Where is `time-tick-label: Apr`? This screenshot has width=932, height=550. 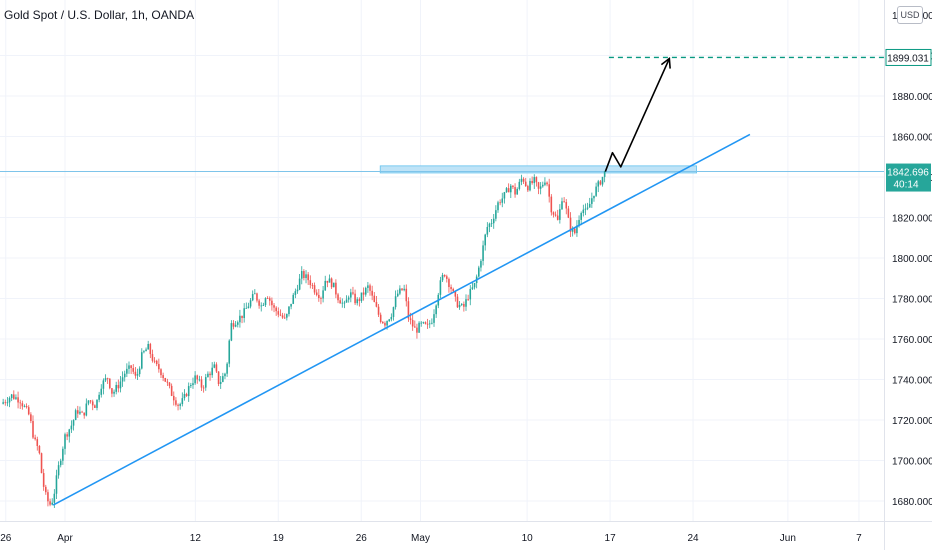
time-tick-label: Apr is located at coordinates (65, 538).